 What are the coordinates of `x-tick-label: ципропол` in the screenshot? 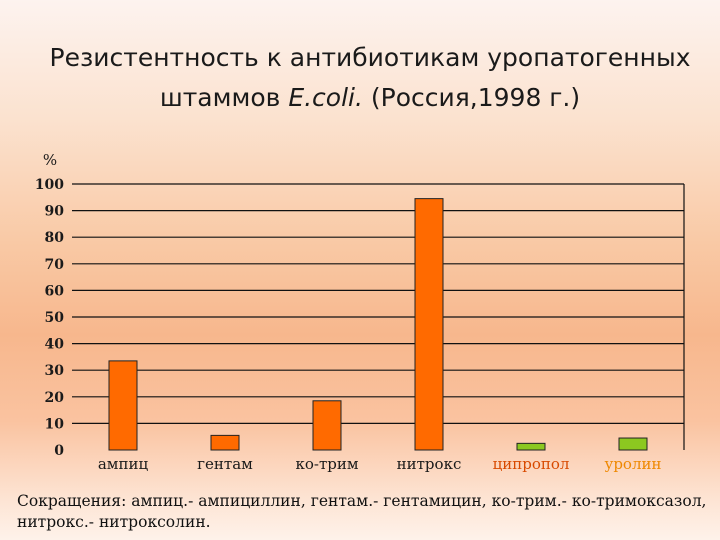 It's located at (531, 464).